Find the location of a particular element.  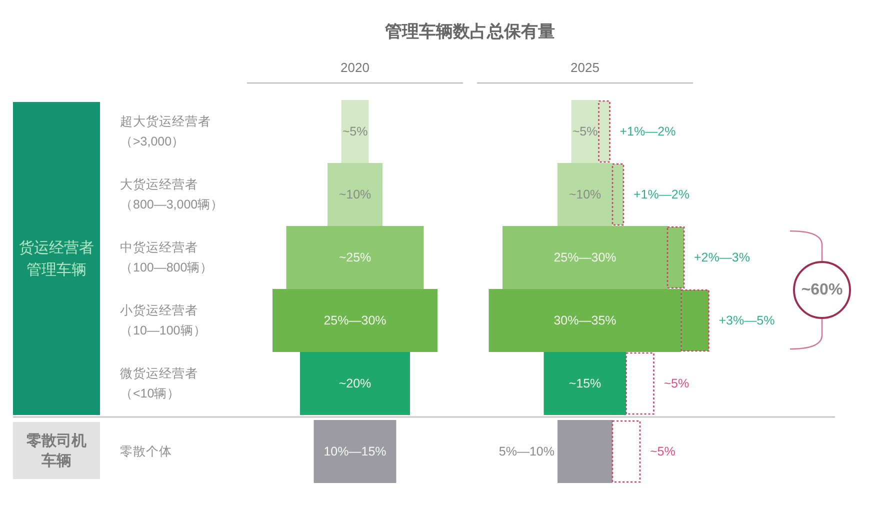

data-label: +3%—5% is located at coordinates (746, 321).